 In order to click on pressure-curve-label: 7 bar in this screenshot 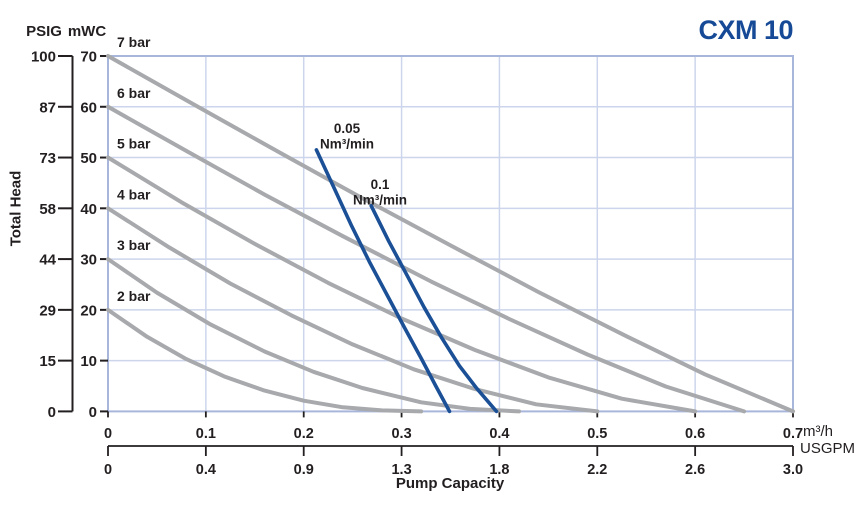, I will do `click(134, 42)`.